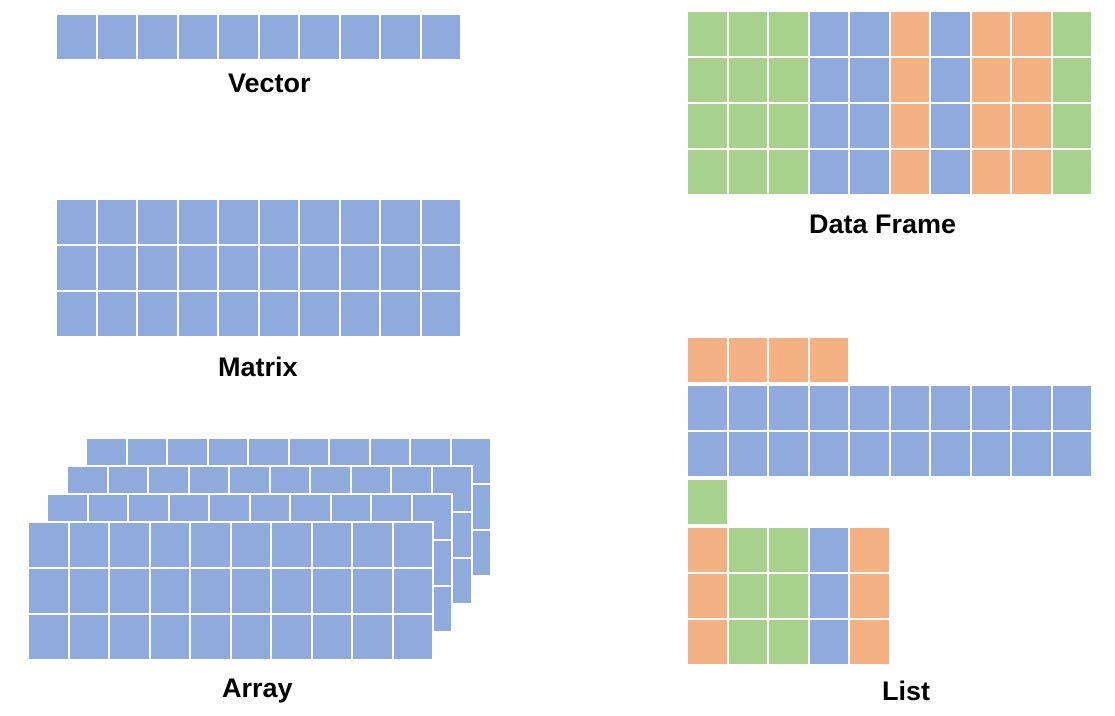 This screenshot has height=716, width=1115. I want to click on list-element-1-cell, so click(707, 360).